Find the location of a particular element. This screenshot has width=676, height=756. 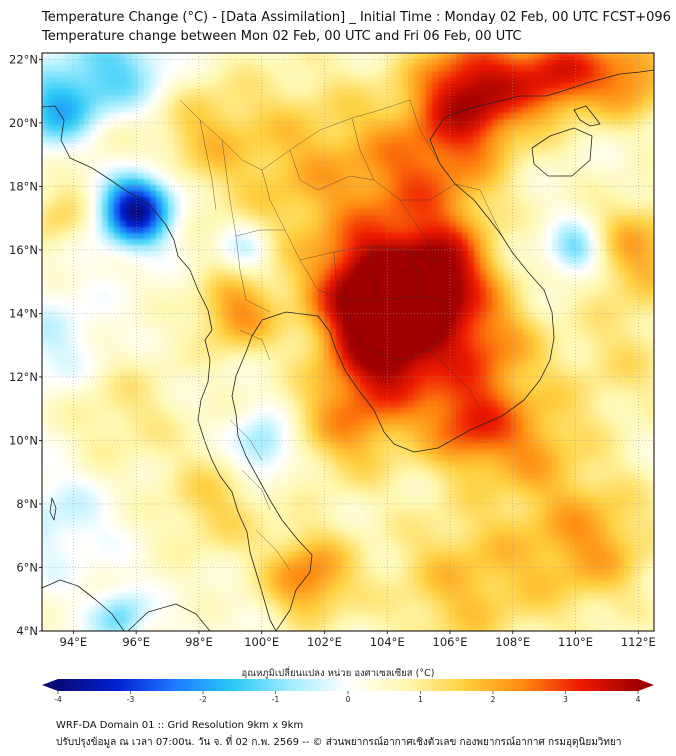

lat-tick-label: 6°N is located at coordinates (27, 567).